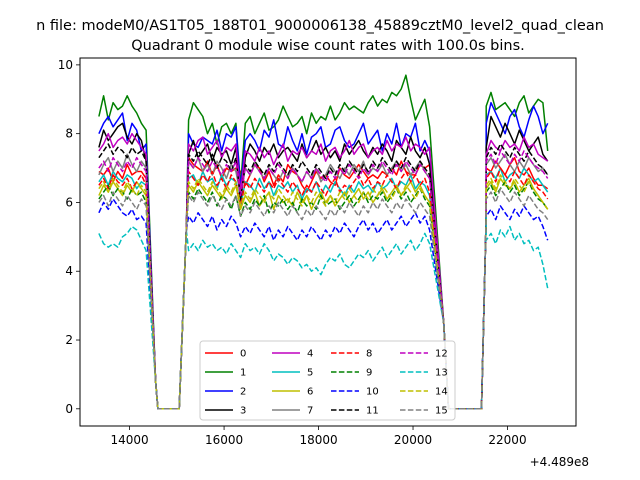  What do you see at coordinates (441, 373) in the screenshot?
I see `legend-label-13: 13` at bounding box center [441, 373].